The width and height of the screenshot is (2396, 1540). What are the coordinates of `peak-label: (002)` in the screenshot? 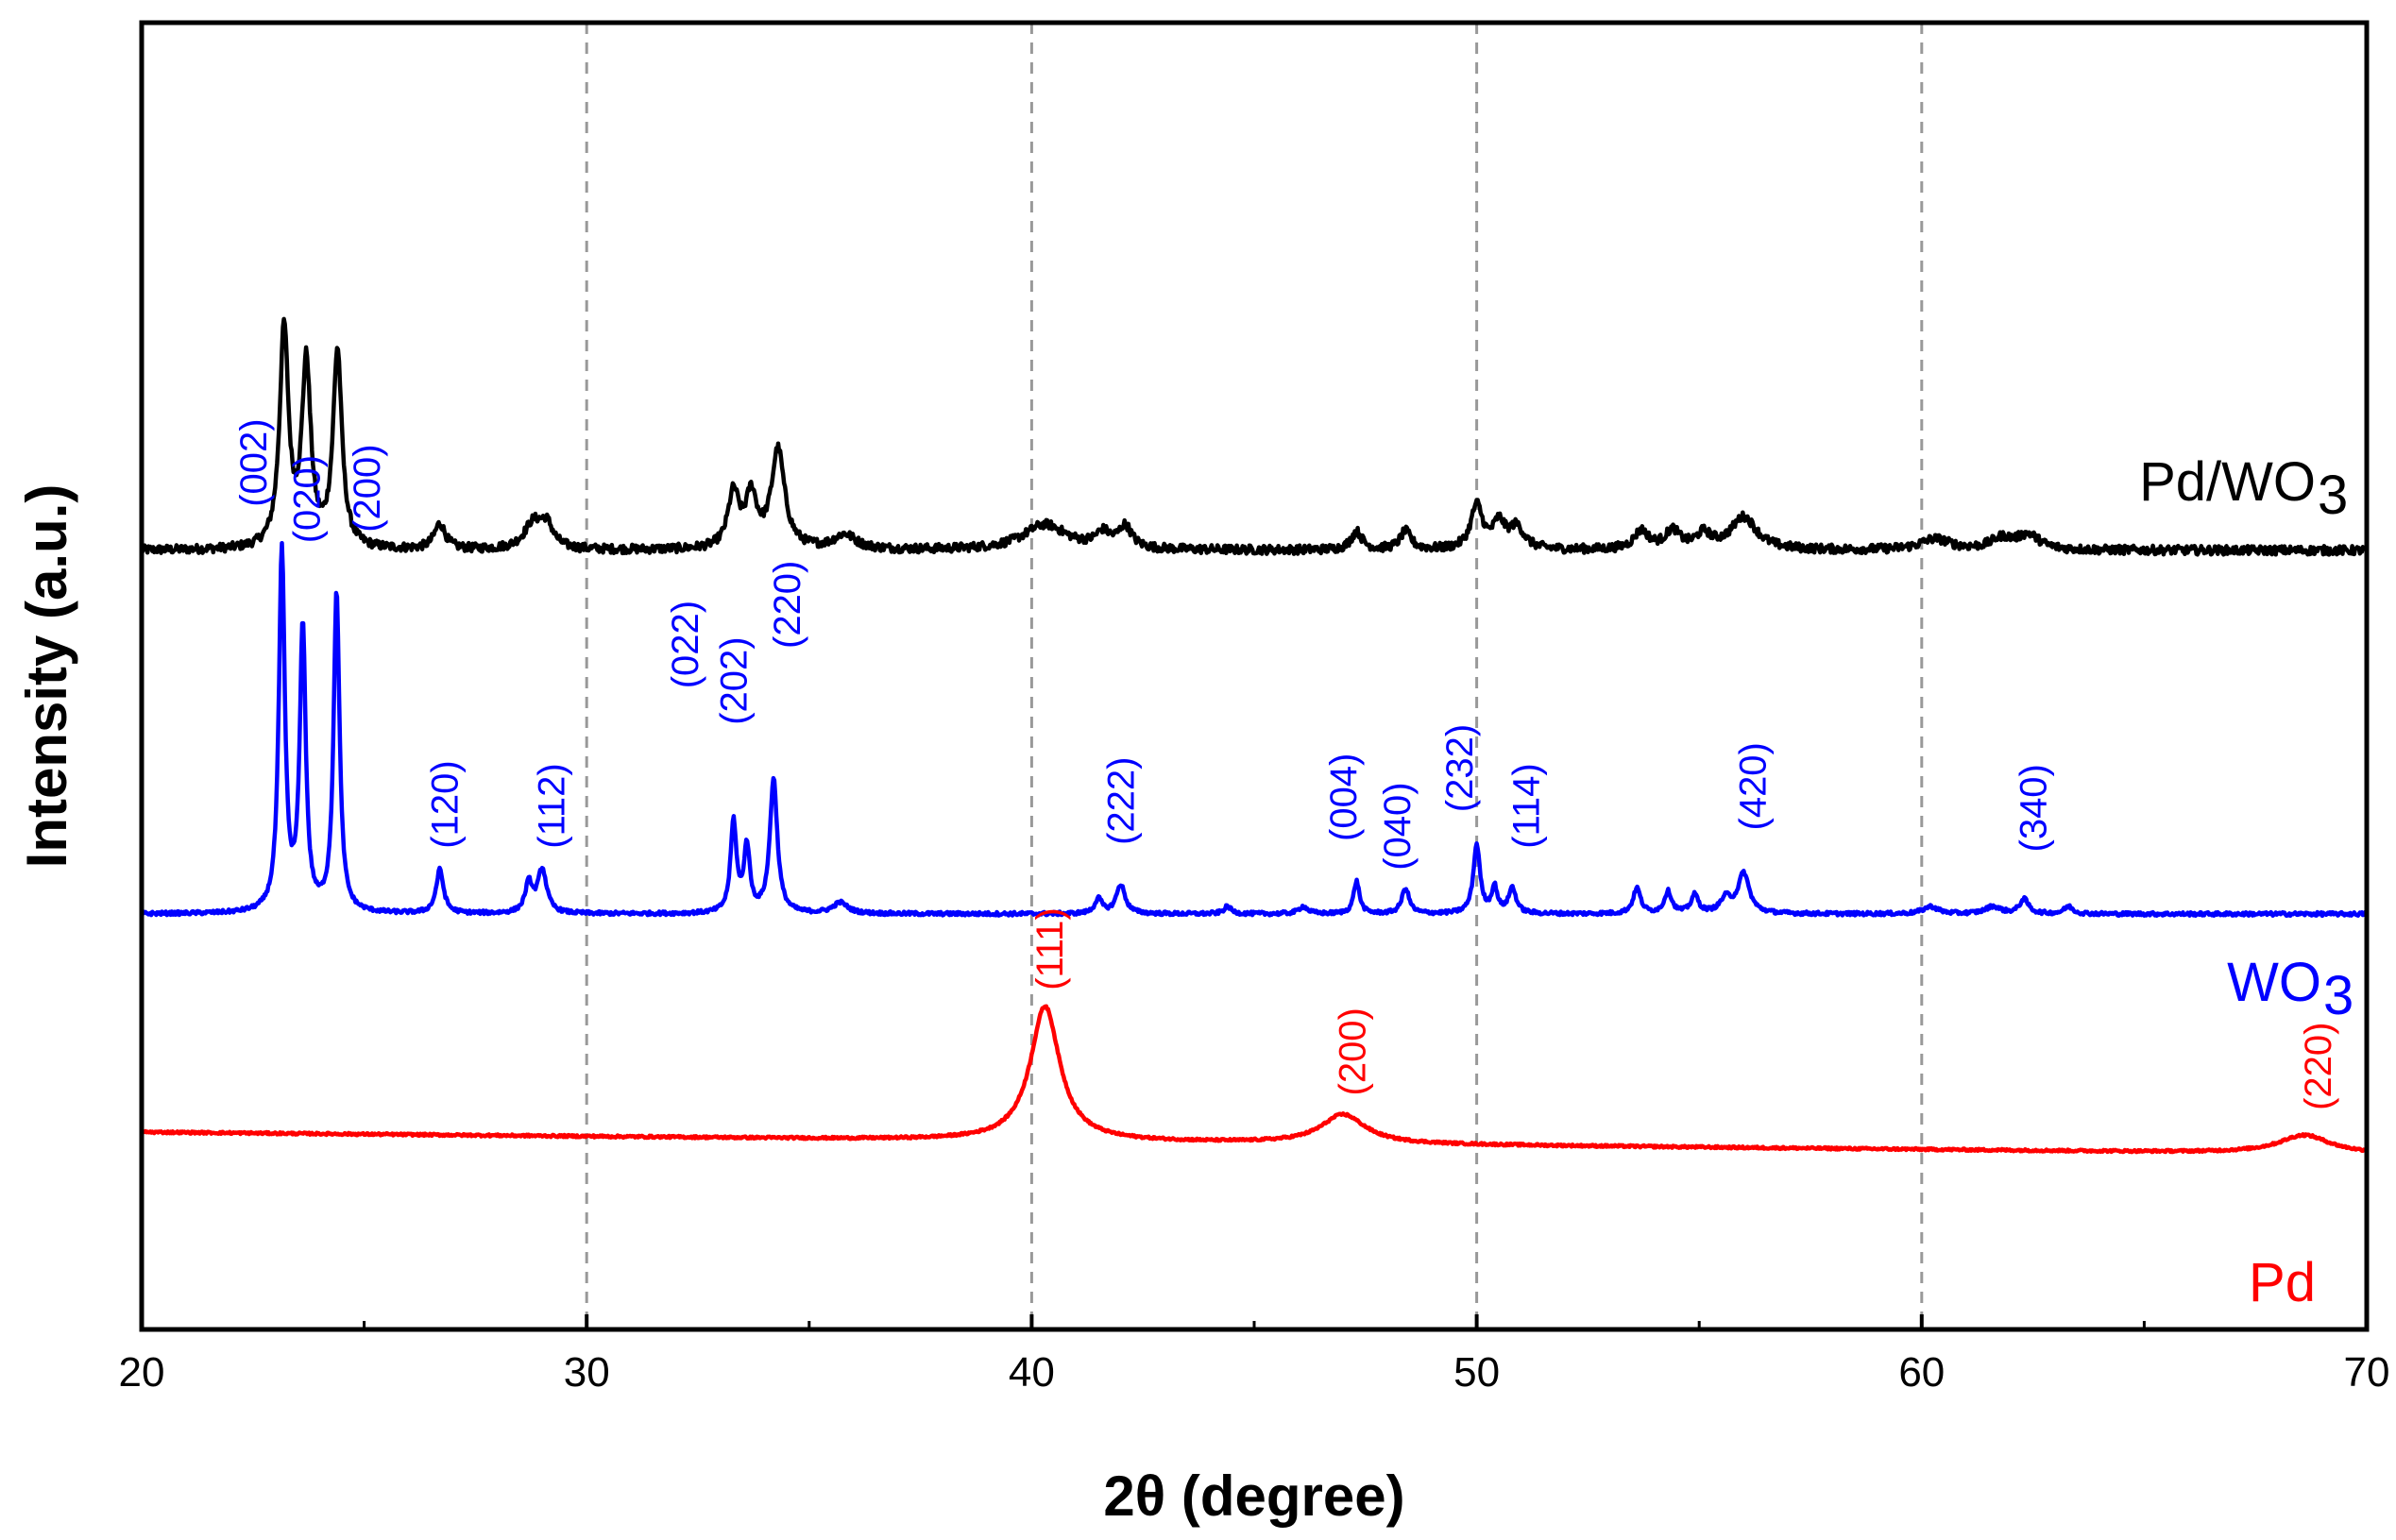 It's located at (254, 462).